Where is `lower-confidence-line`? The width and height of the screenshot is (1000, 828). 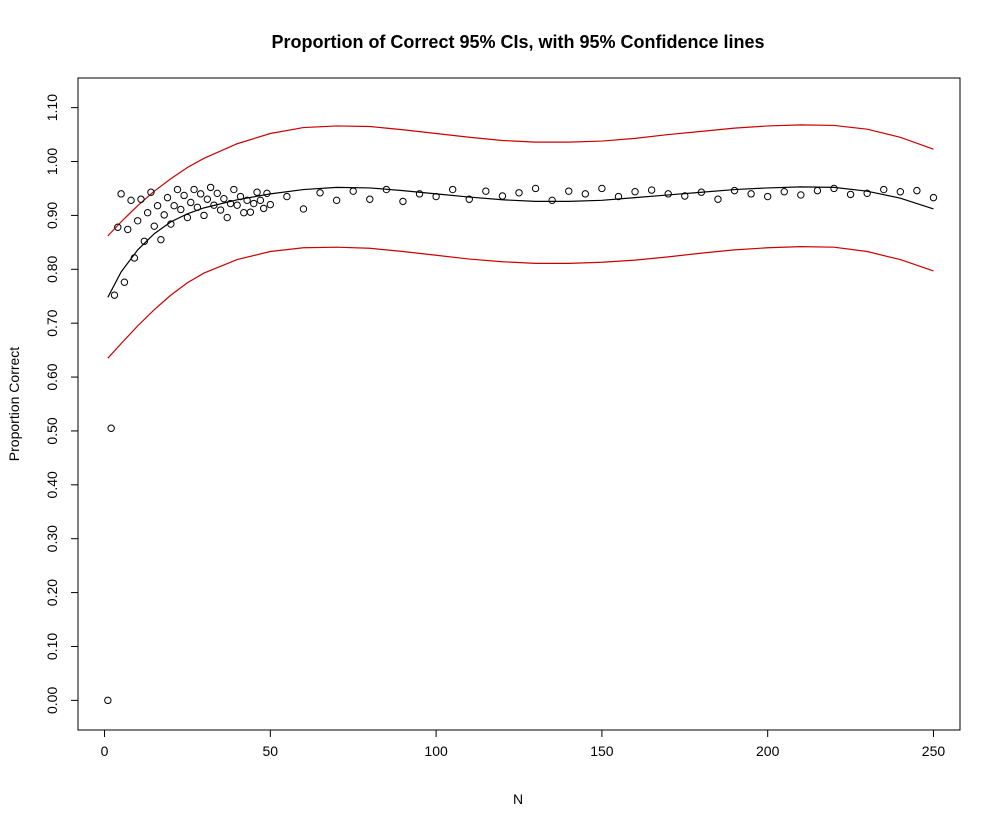
lower-confidence-line is located at coordinates (520, 302).